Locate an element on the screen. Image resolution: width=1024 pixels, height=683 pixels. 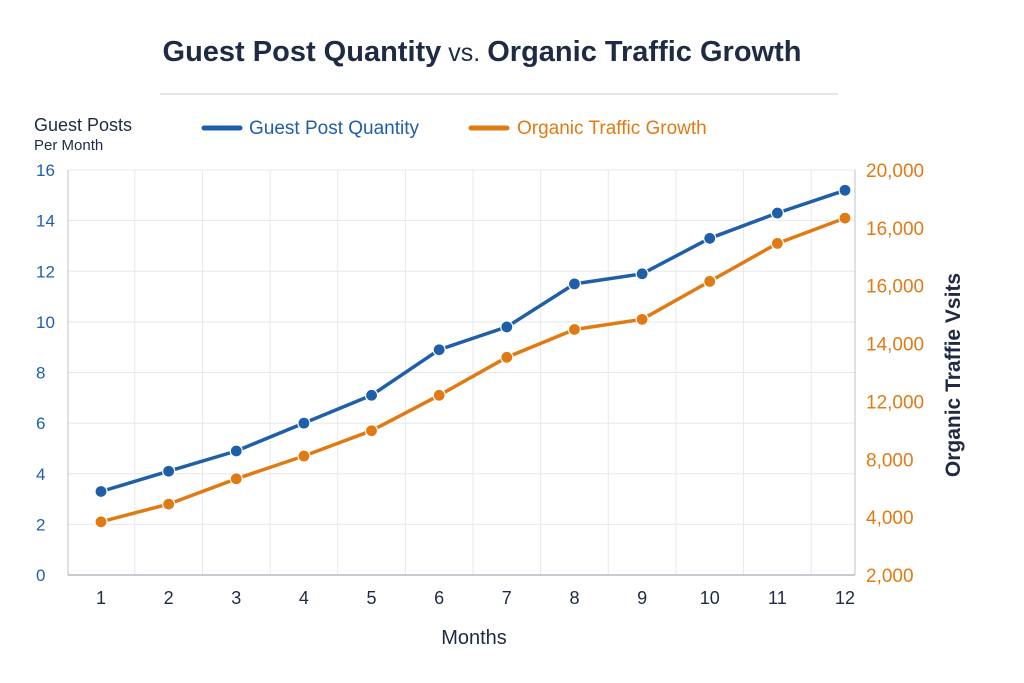
x-tick-label: 9 is located at coordinates (642, 598).